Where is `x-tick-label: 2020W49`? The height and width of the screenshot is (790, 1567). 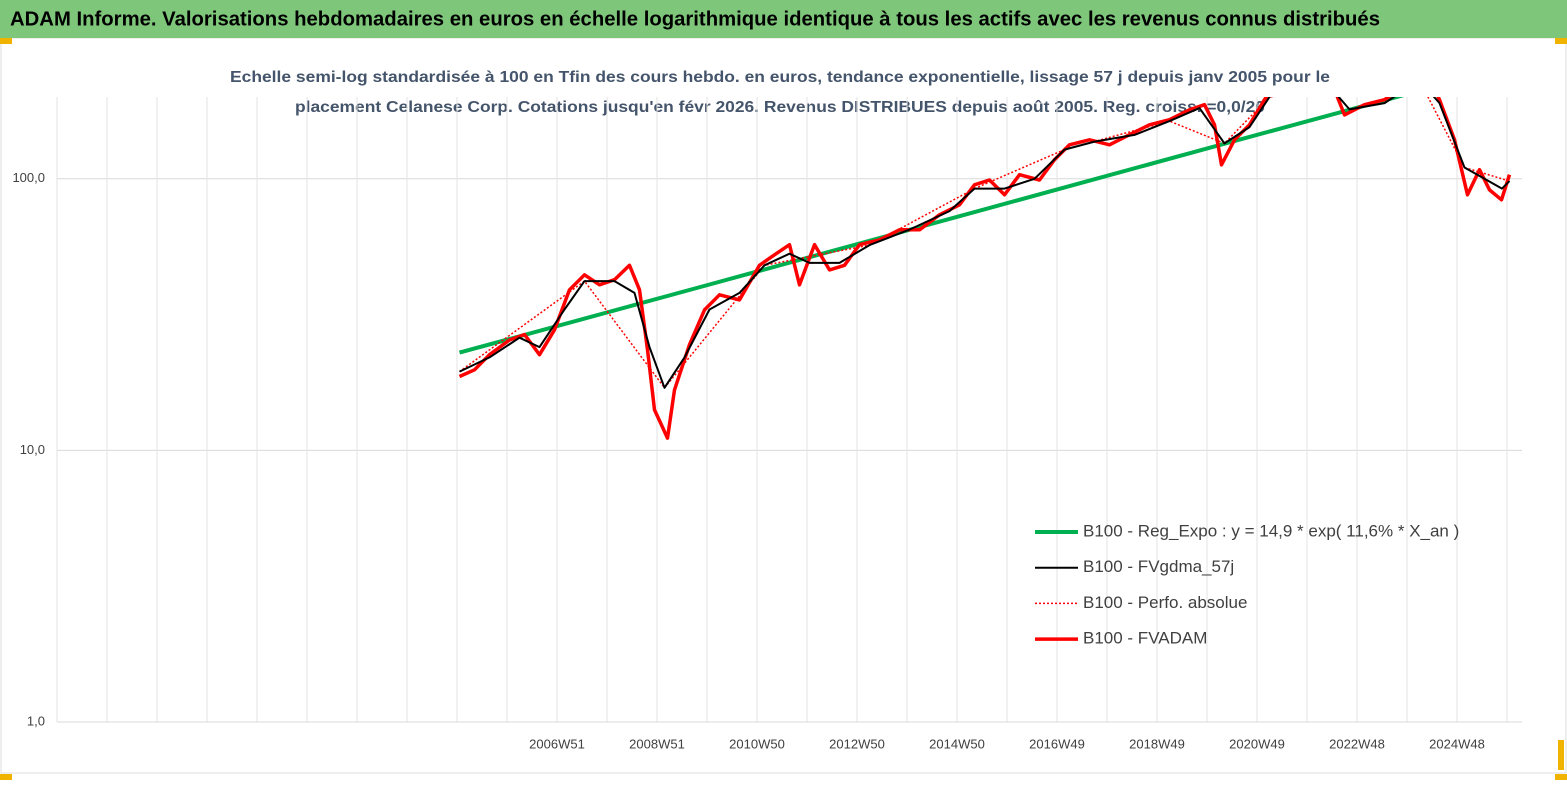
x-tick-label: 2020W49 is located at coordinates (1257, 743).